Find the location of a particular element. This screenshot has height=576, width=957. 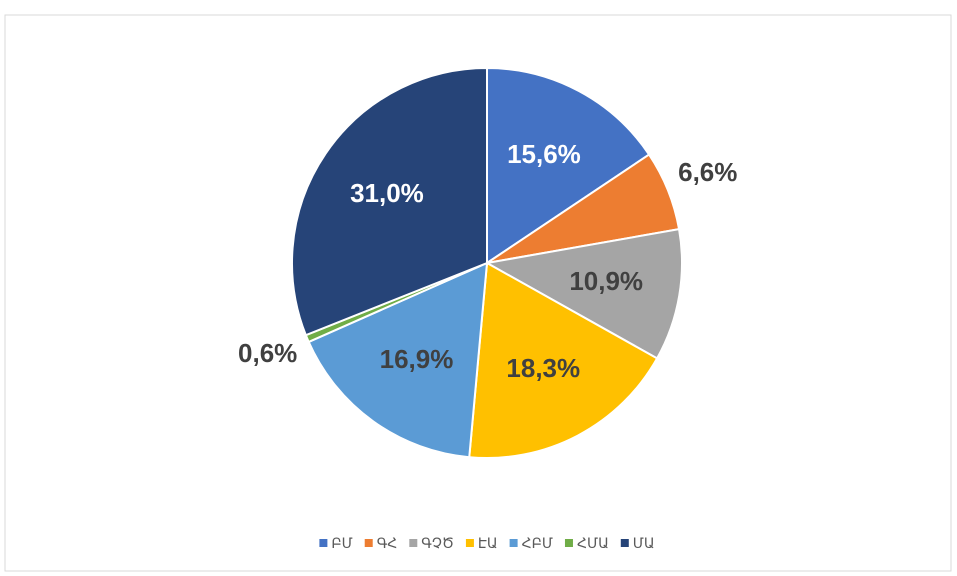

data-label: 15,6% is located at coordinates (544, 154).